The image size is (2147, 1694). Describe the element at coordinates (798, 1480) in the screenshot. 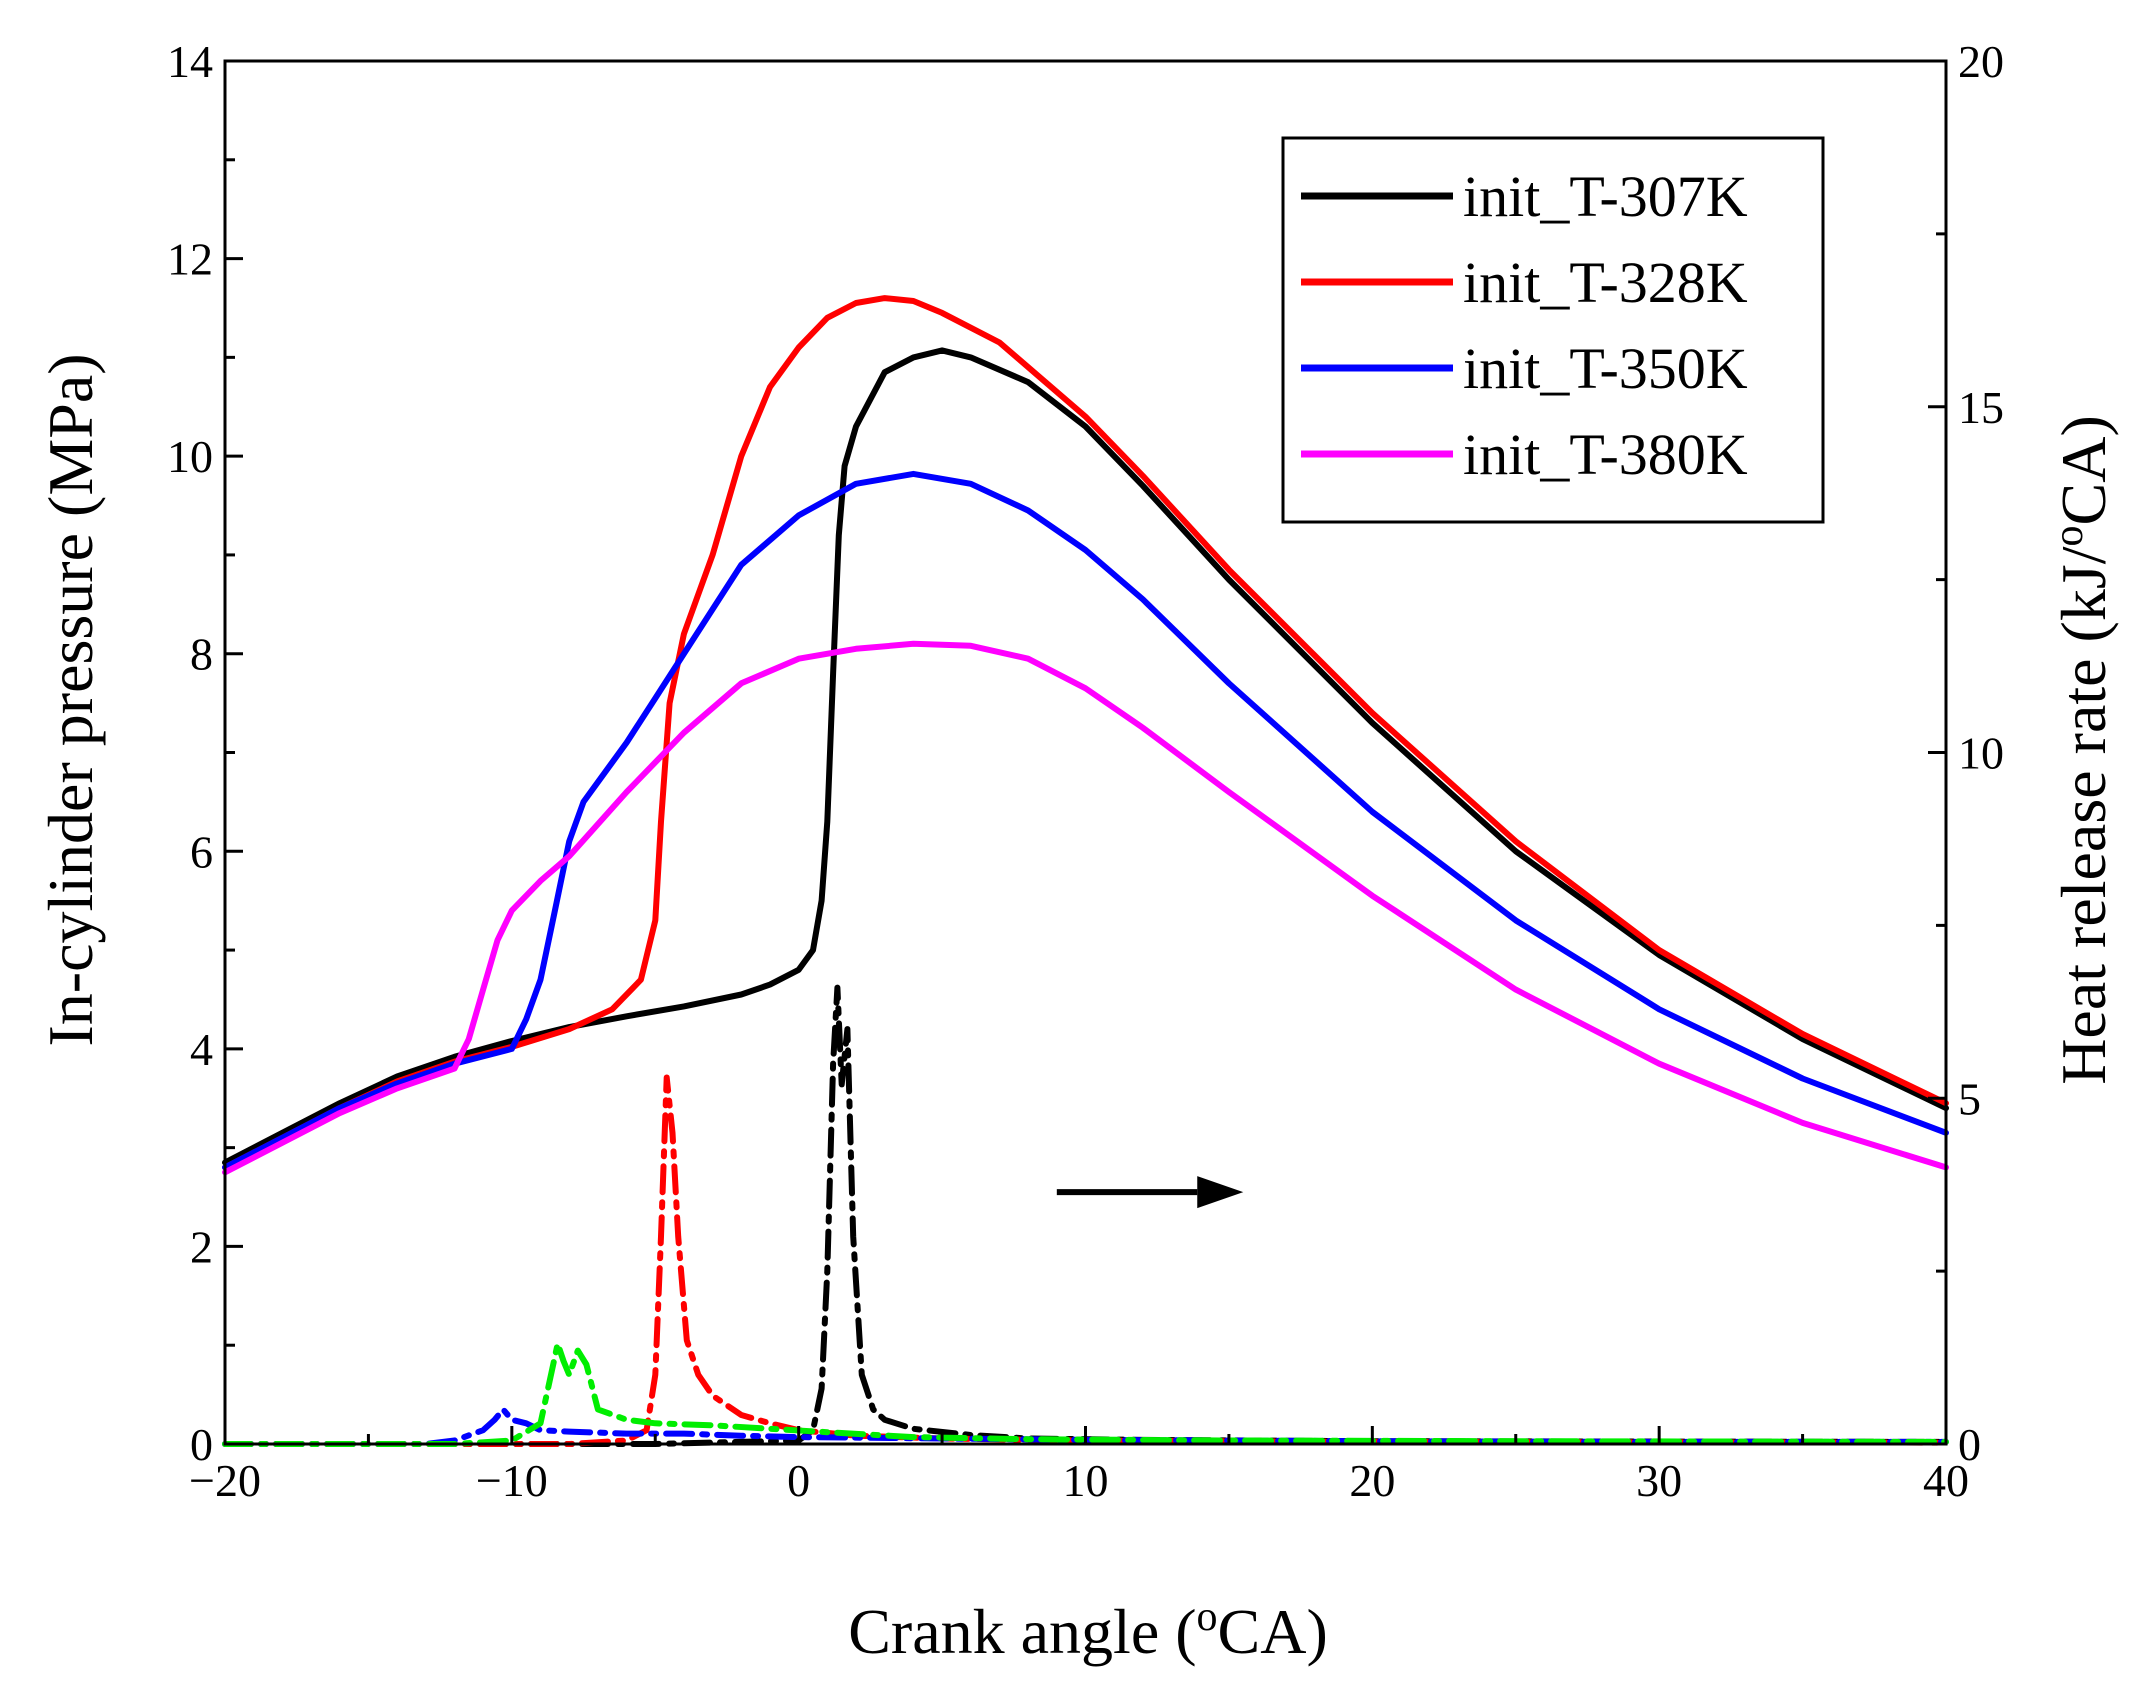

I see `x-tick-label: 0` at that location.